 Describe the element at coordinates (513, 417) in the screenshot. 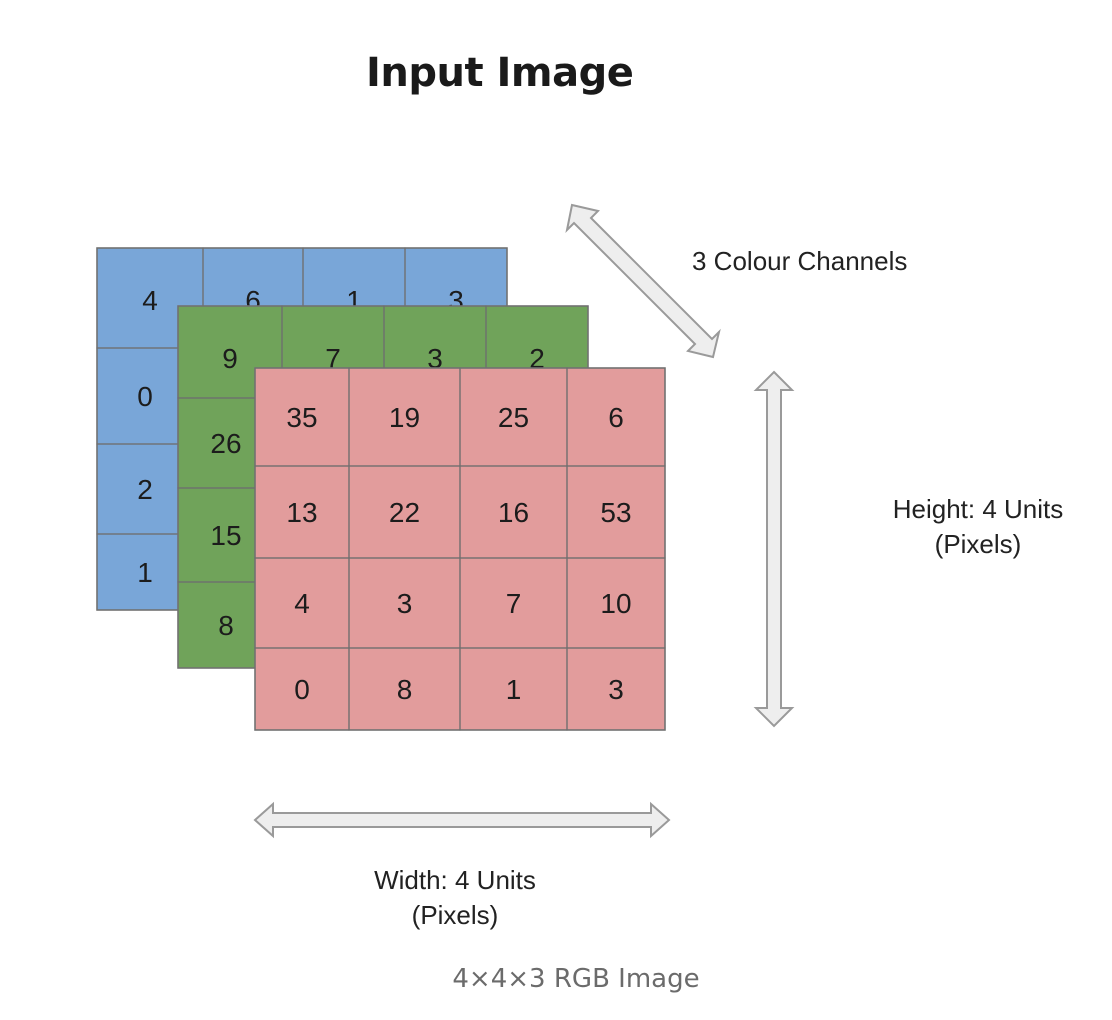

I see `cell-value: 25` at that location.